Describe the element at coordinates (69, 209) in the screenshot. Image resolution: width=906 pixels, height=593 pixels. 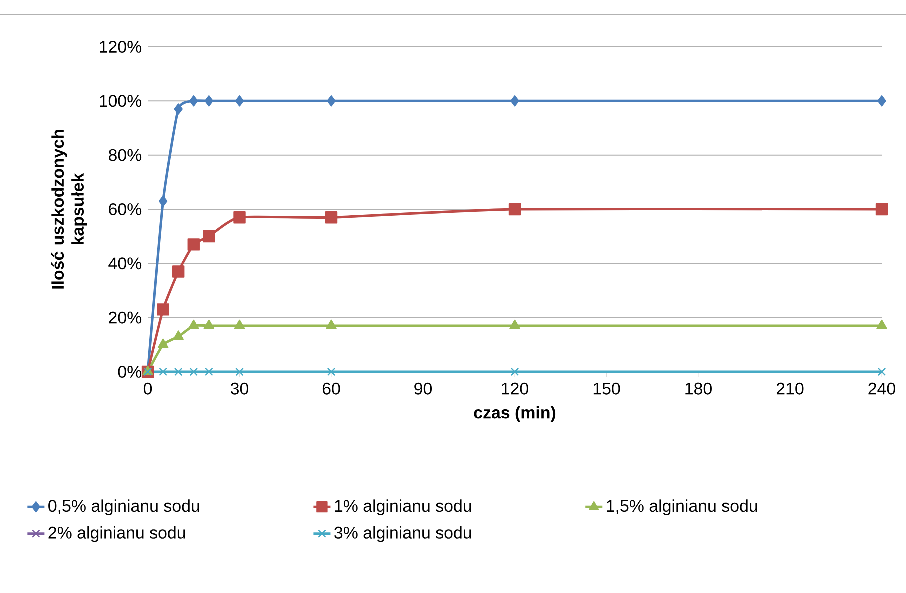
I see `y-axis-title: Ilość uszkodzonych kapsułek` at that location.